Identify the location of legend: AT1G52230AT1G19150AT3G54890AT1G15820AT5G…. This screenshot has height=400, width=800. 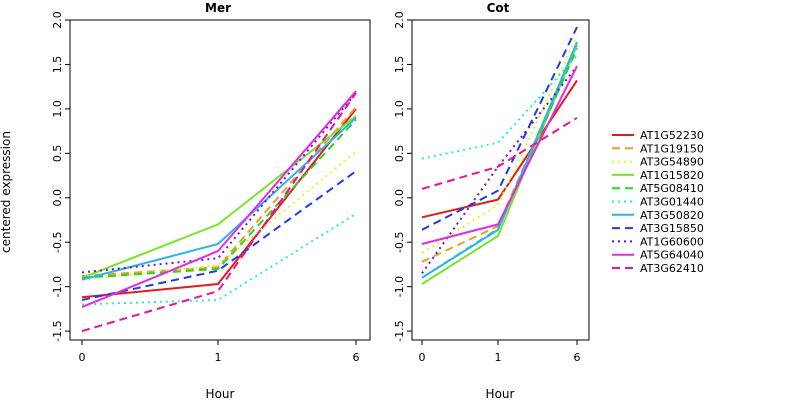
(658, 202).